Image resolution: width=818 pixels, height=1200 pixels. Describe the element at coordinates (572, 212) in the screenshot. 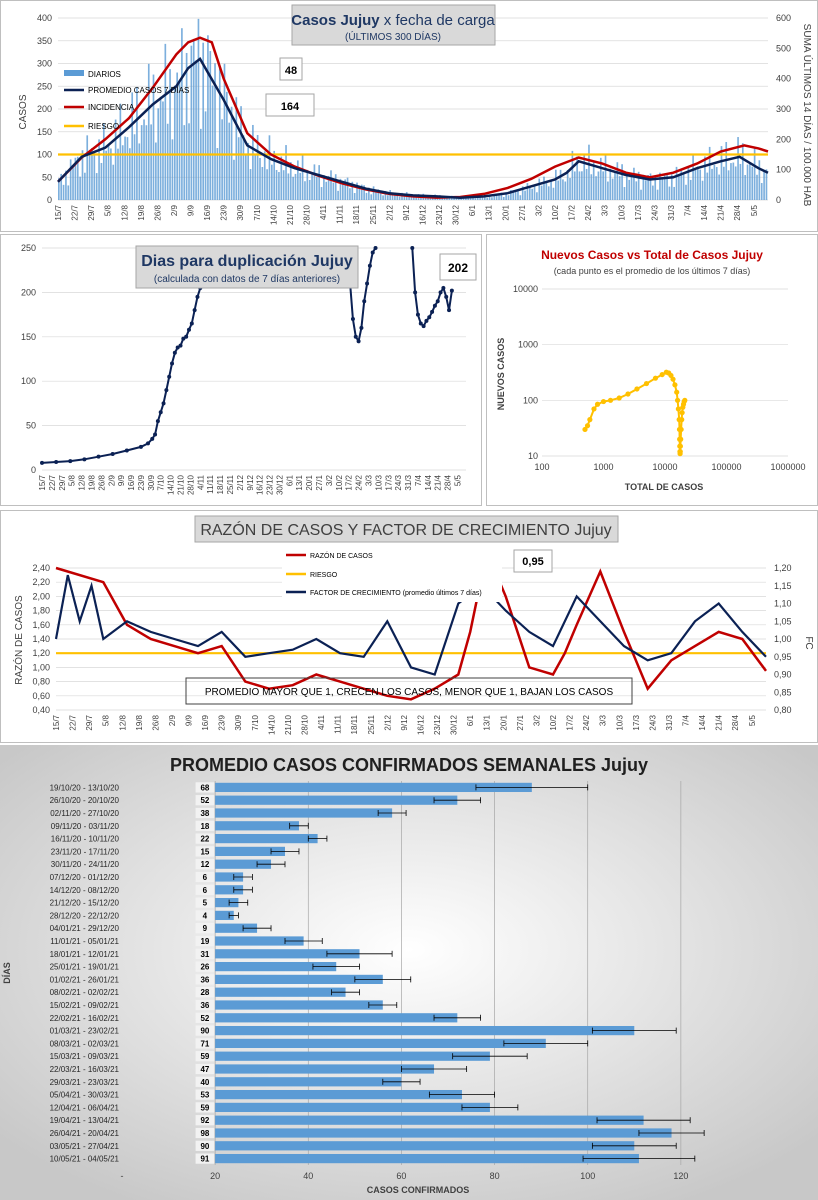

I see `p1-xtick: 17/2` at that location.